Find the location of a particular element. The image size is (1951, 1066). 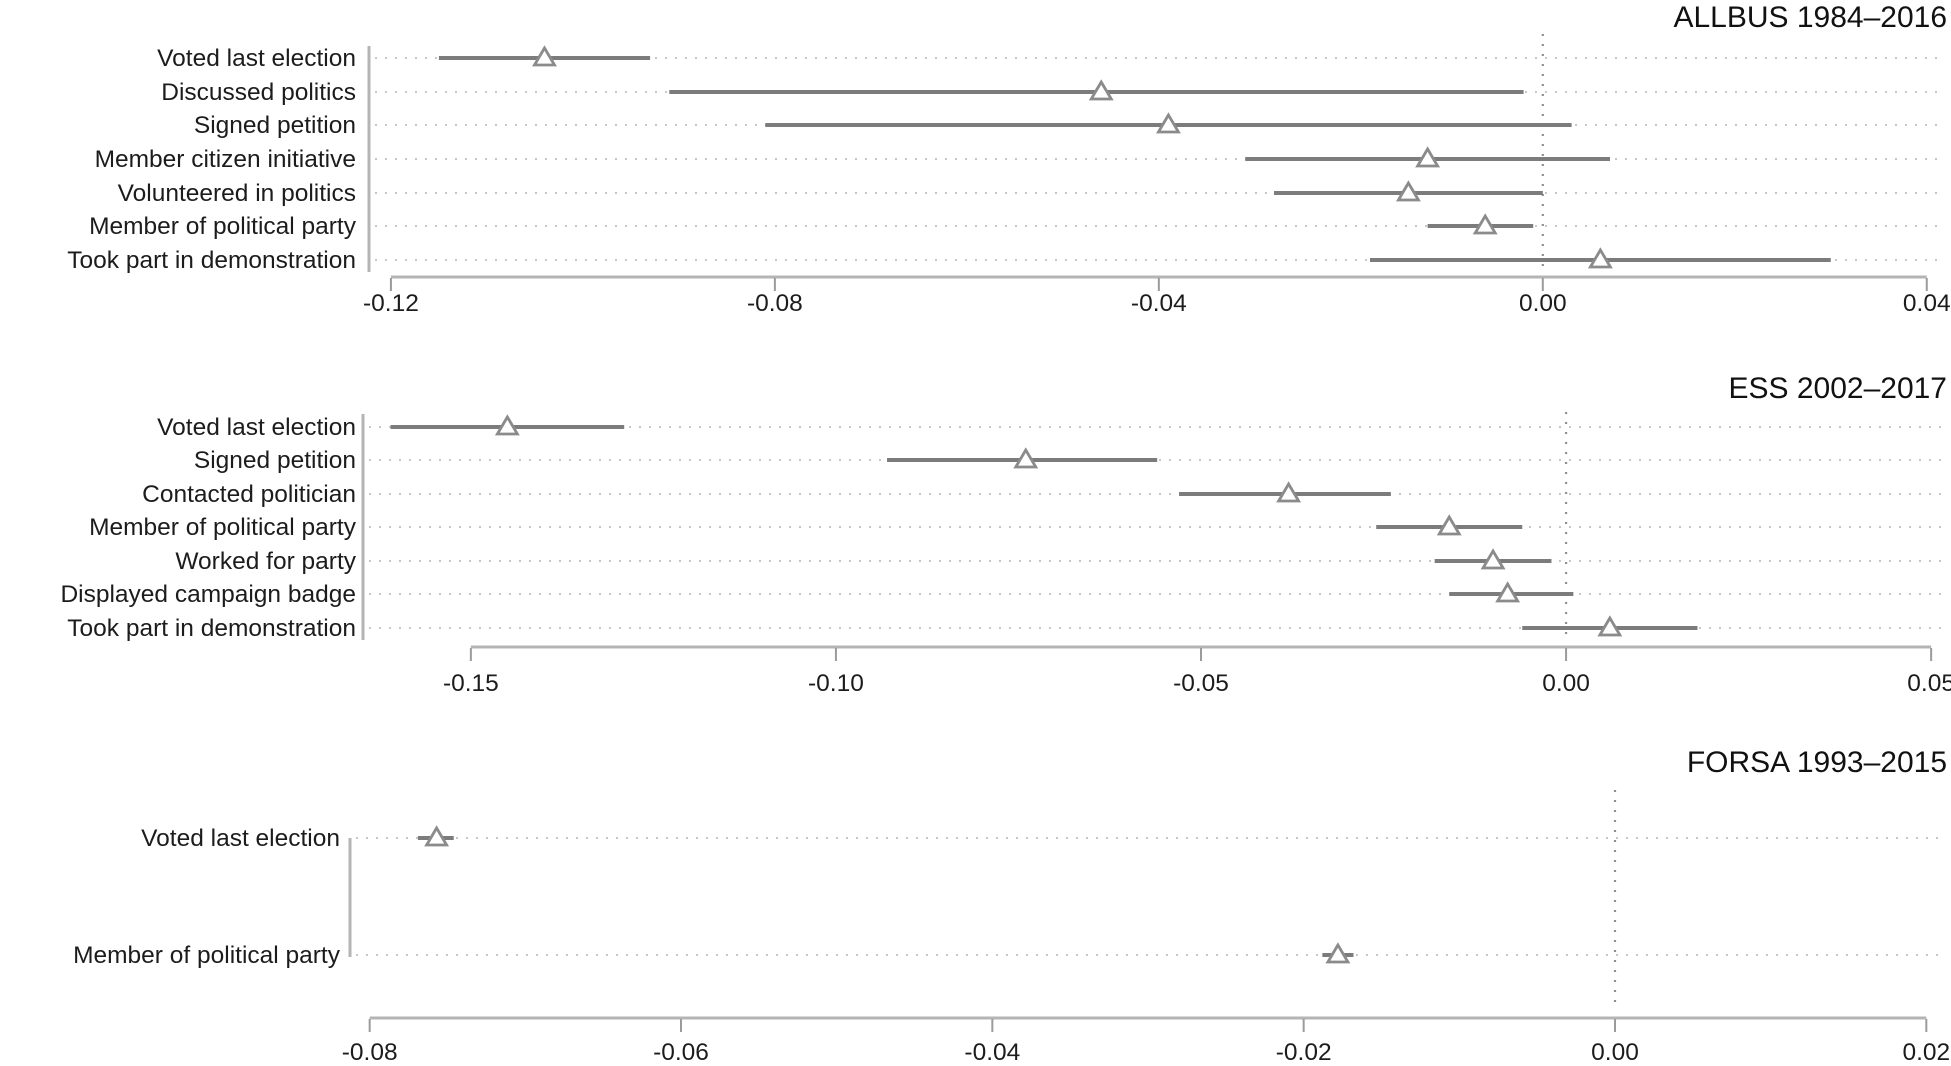

panel-title: ESS 2002–2017 is located at coordinates (1837, 388).